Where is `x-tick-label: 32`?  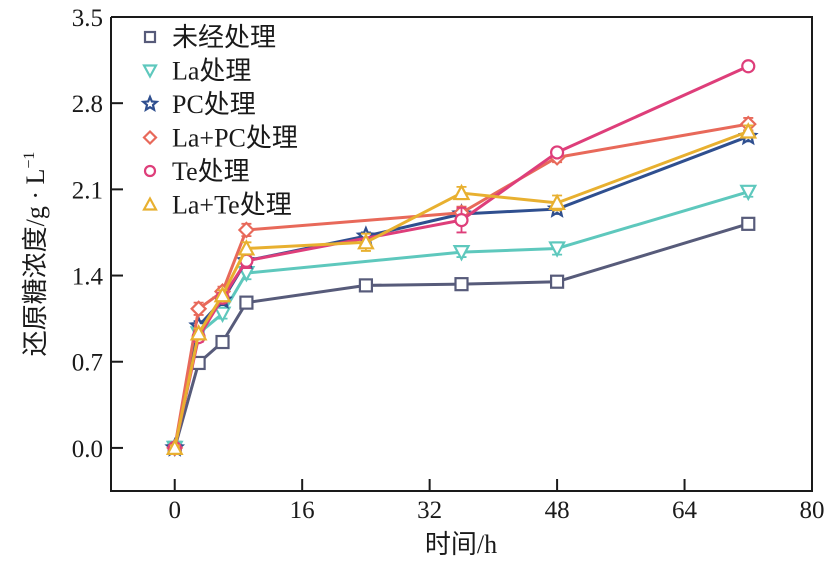 x-tick-label: 32 is located at coordinates (429, 510).